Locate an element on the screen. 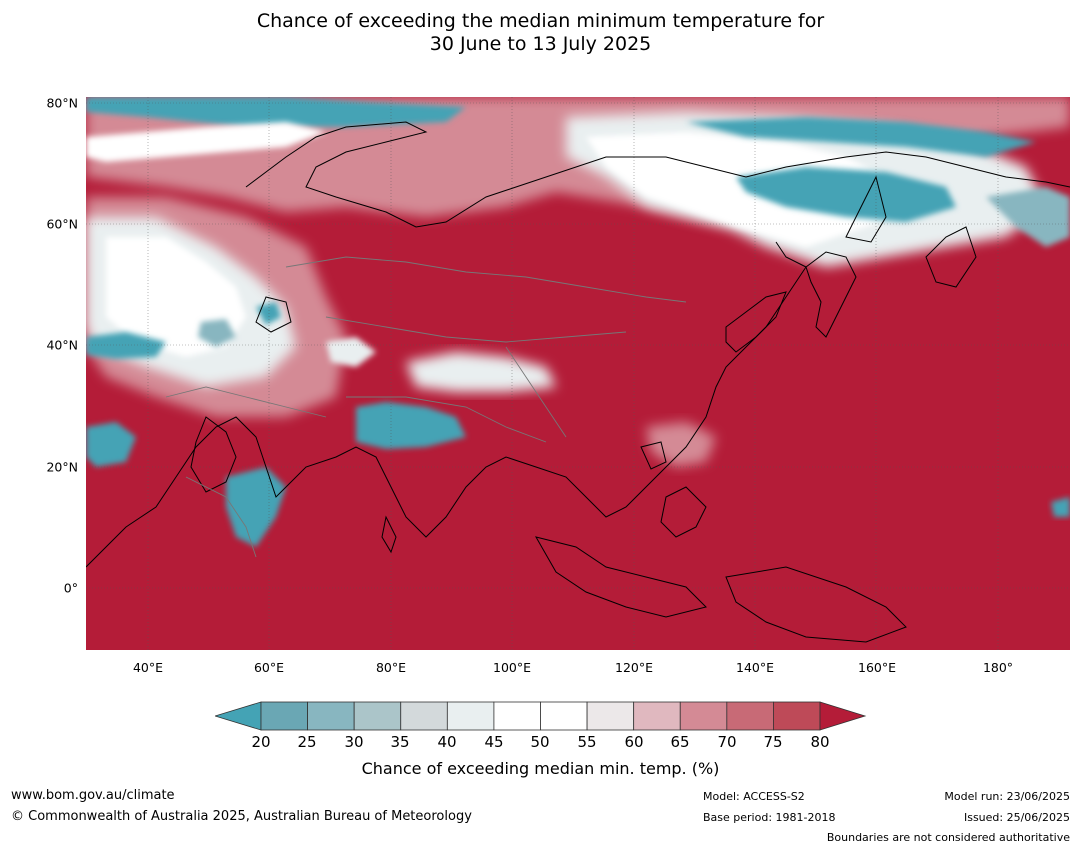 The height and width of the screenshot is (850, 1081). footer-base-period: Base period: 1981-2018 is located at coordinates (769, 817).